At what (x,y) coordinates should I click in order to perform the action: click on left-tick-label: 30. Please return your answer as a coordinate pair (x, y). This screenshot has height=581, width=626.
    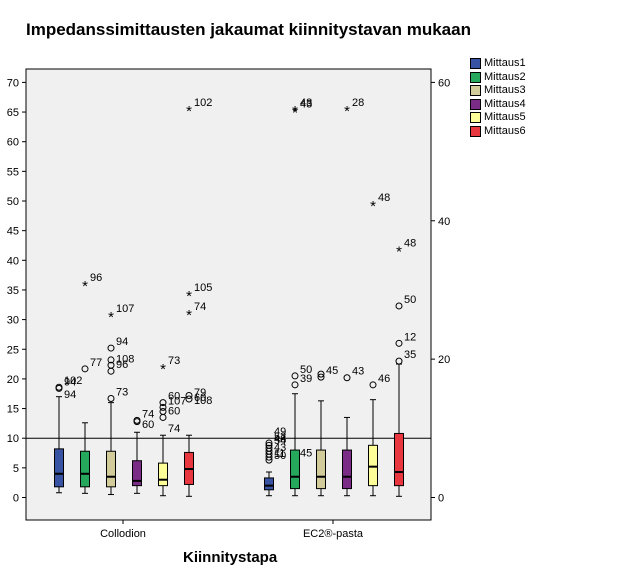
    Looking at the image, I should click on (13, 321).